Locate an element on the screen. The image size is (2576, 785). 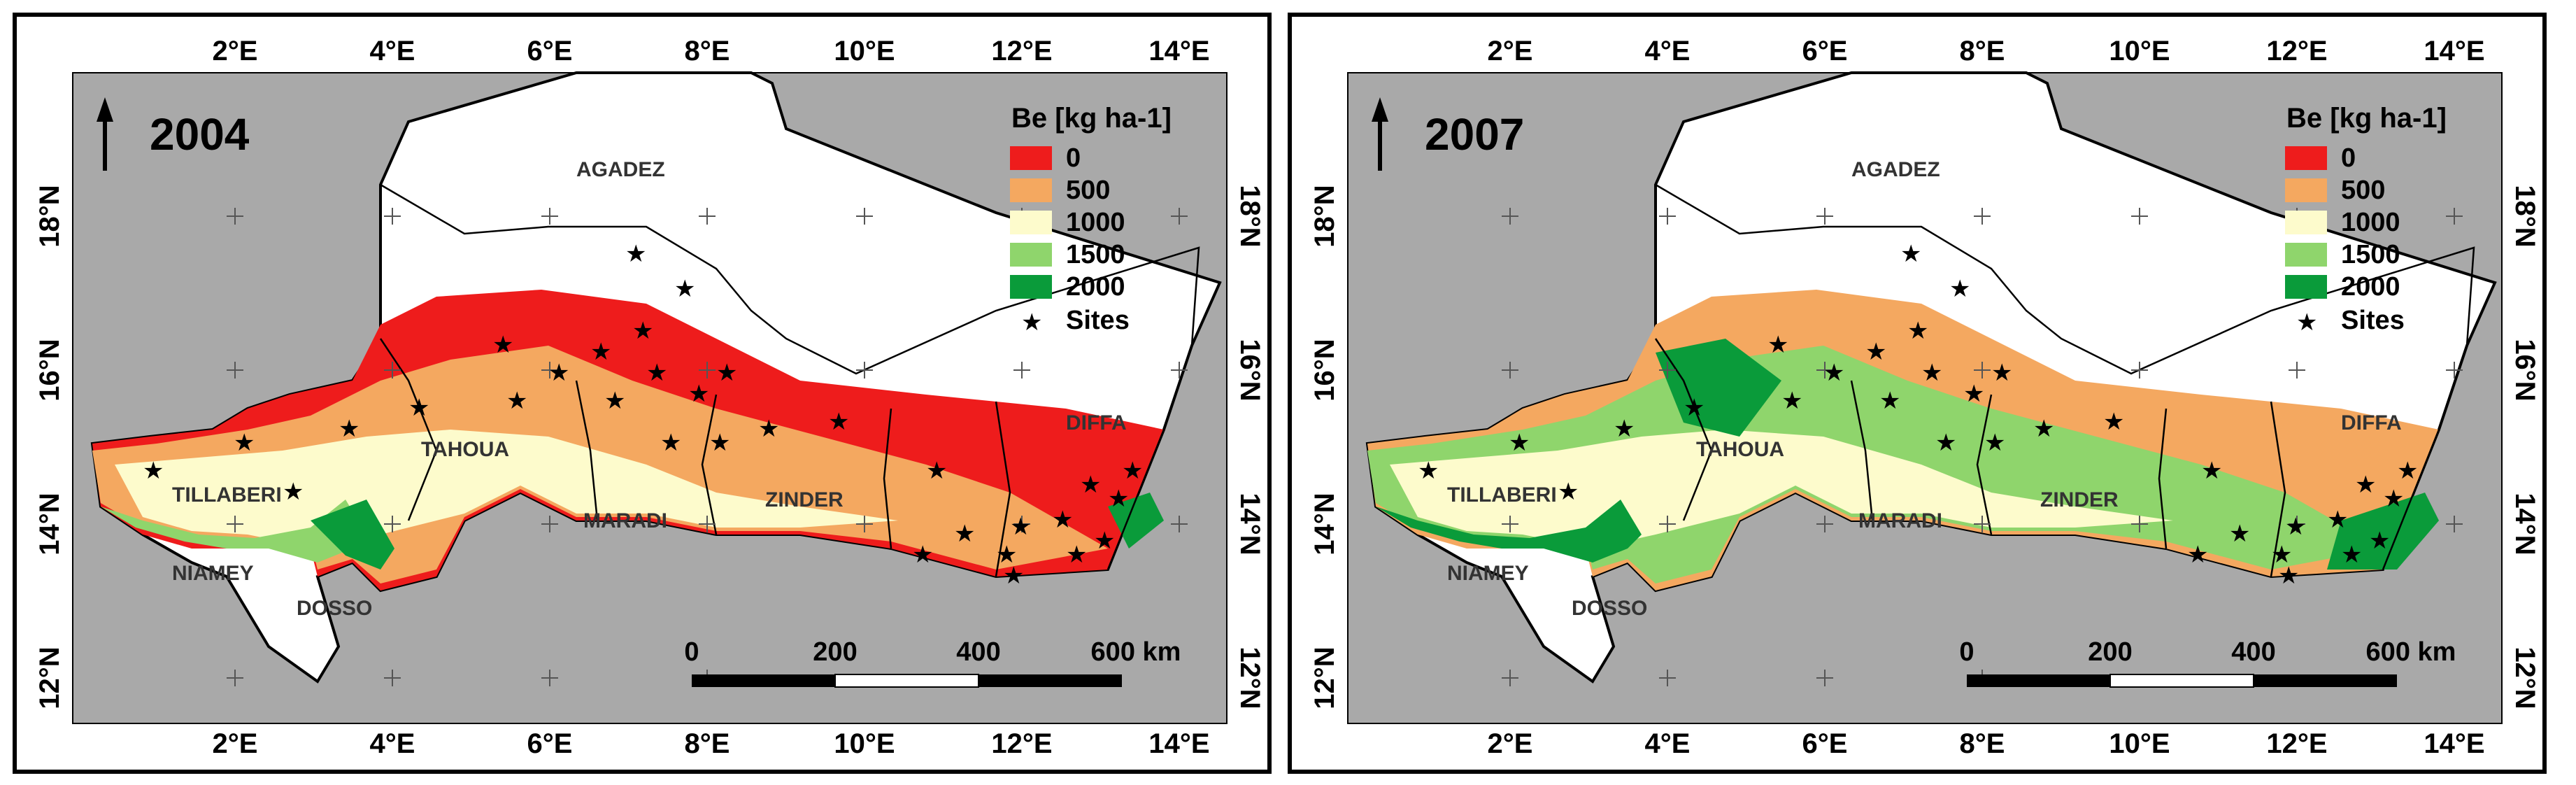
lon-tick-bottom-12e: 12°E is located at coordinates (1021, 743).